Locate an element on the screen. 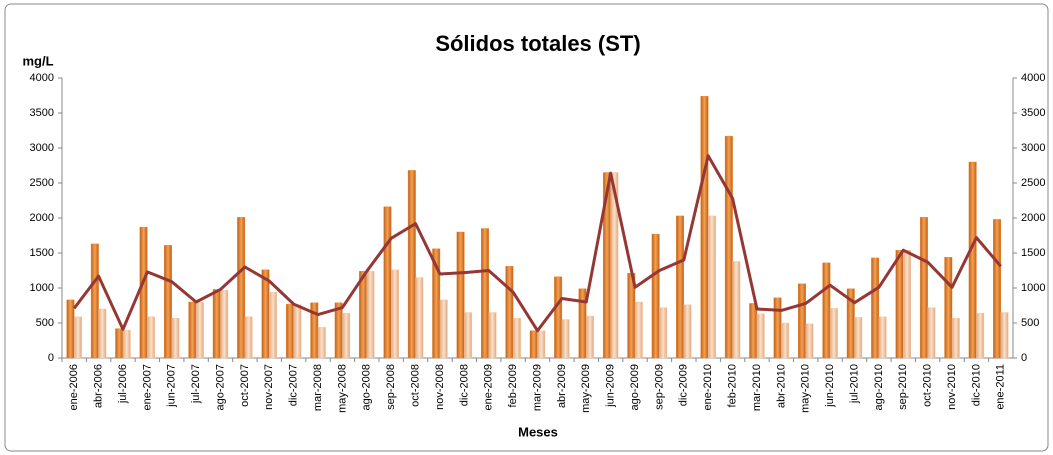  x-tick-label: jul-2010 is located at coordinates (854, 384).